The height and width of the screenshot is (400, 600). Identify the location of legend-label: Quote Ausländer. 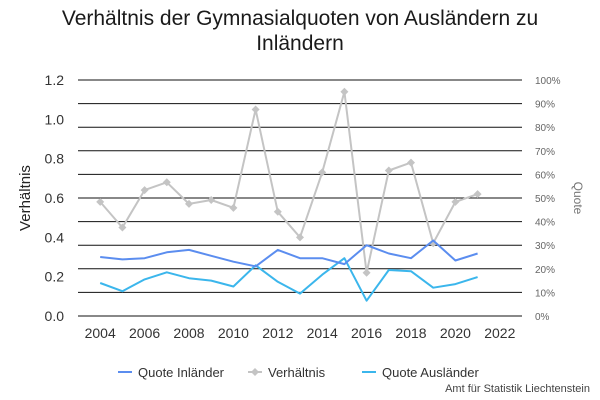
(431, 372).